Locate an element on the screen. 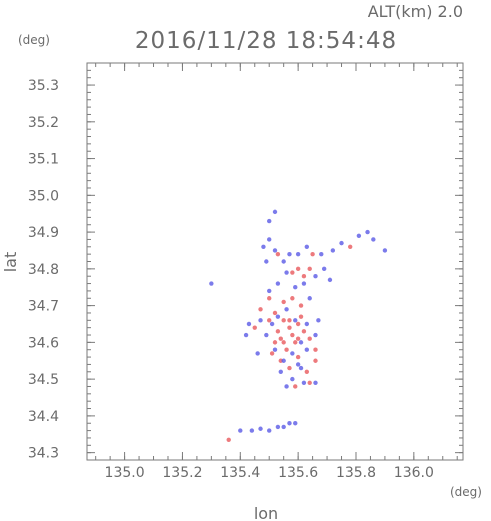 The width and height of the screenshot is (491, 521). y-unit-label: (deg) is located at coordinates (34, 40).